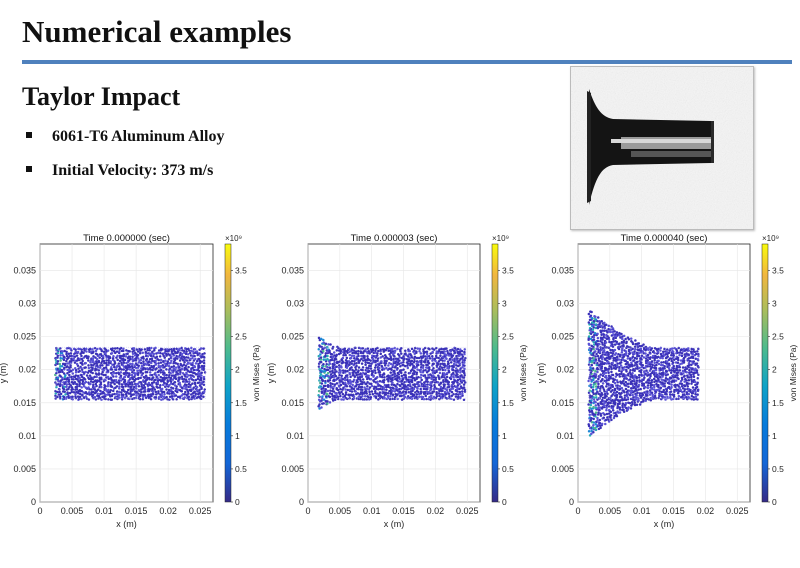 This screenshot has height=568, width=800. Describe the element at coordinates (508, 270) in the screenshot. I see `colorbar-tick-label: 3.5` at that location.